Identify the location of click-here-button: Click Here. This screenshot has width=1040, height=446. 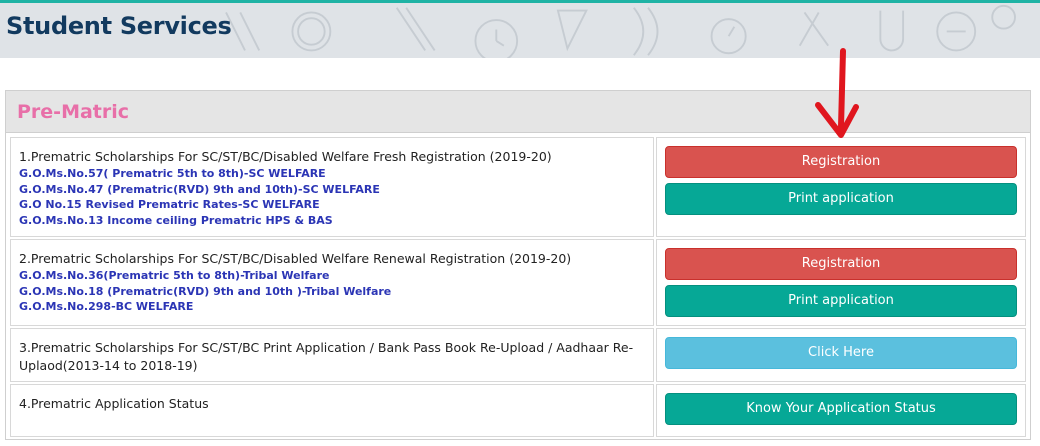
(841, 353).